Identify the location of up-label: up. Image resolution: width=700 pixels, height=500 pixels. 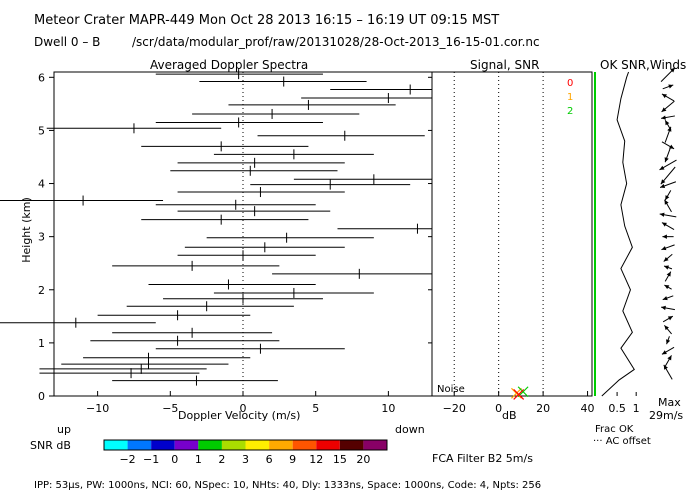
(64, 429).